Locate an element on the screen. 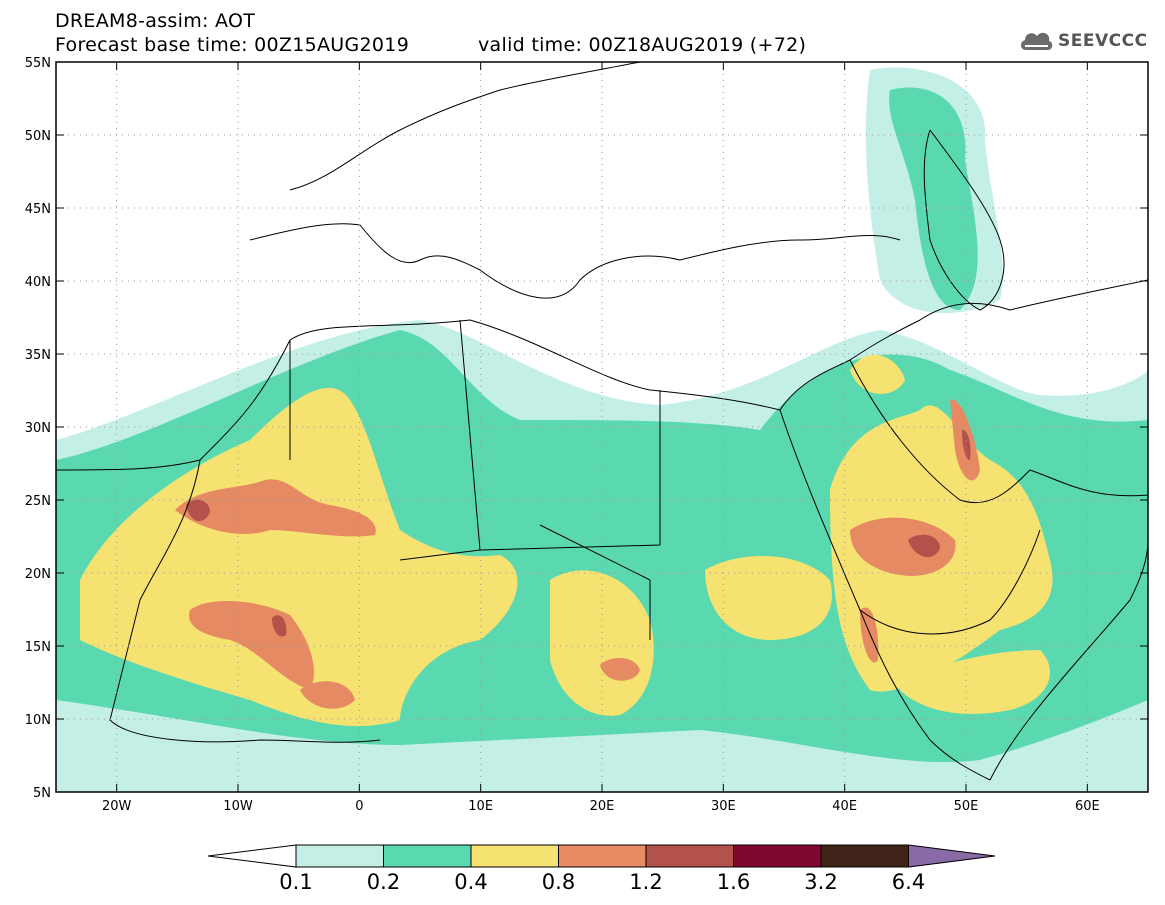  lat-label: 25N is located at coordinates (38, 501).